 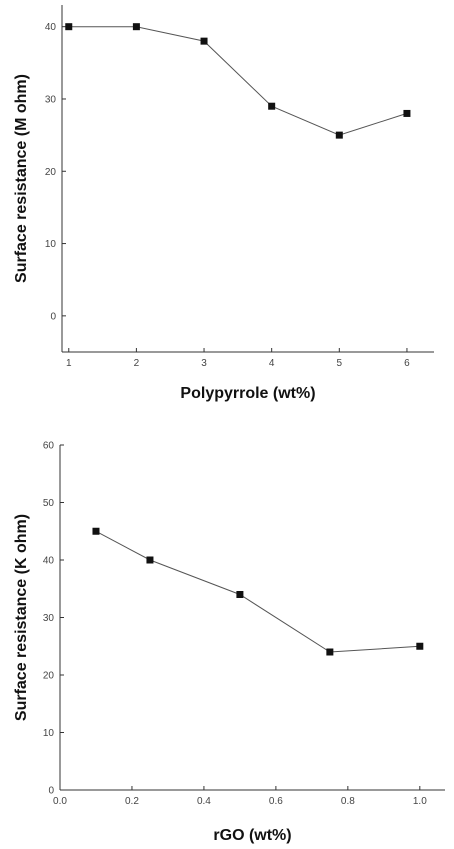 What do you see at coordinates (348, 801) in the screenshot?
I see `x-tick-label: 0.8` at bounding box center [348, 801].